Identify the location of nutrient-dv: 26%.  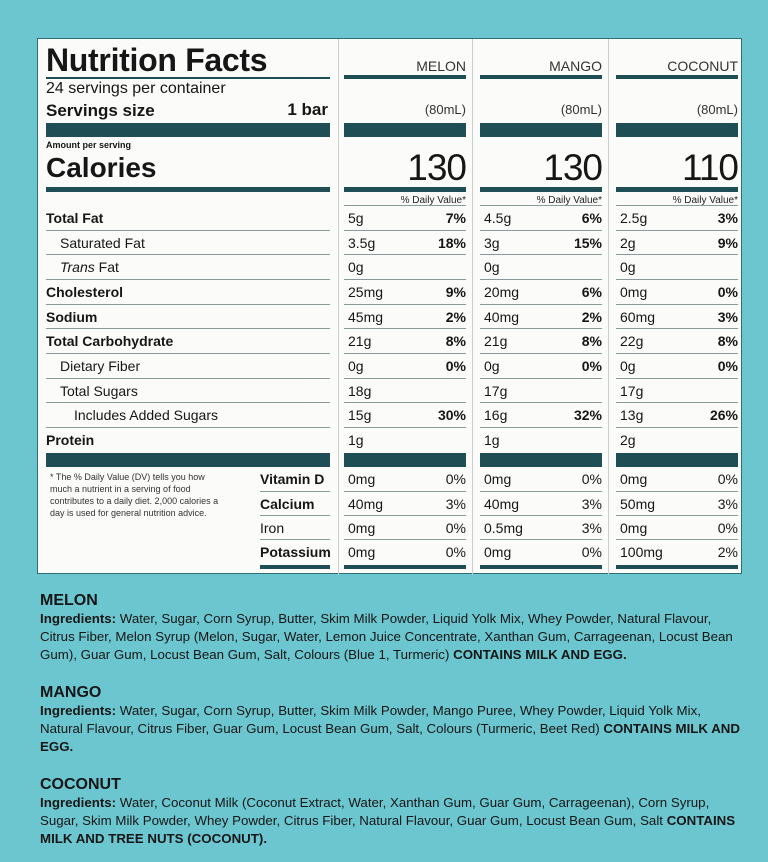
(723, 415).